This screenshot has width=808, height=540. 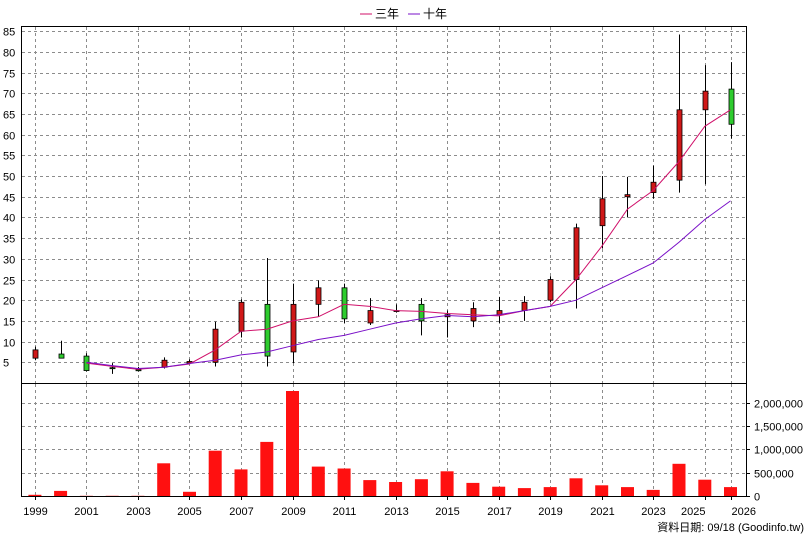 I want to click on volume-y-tick-label: 0, so click(x=757, y=498).